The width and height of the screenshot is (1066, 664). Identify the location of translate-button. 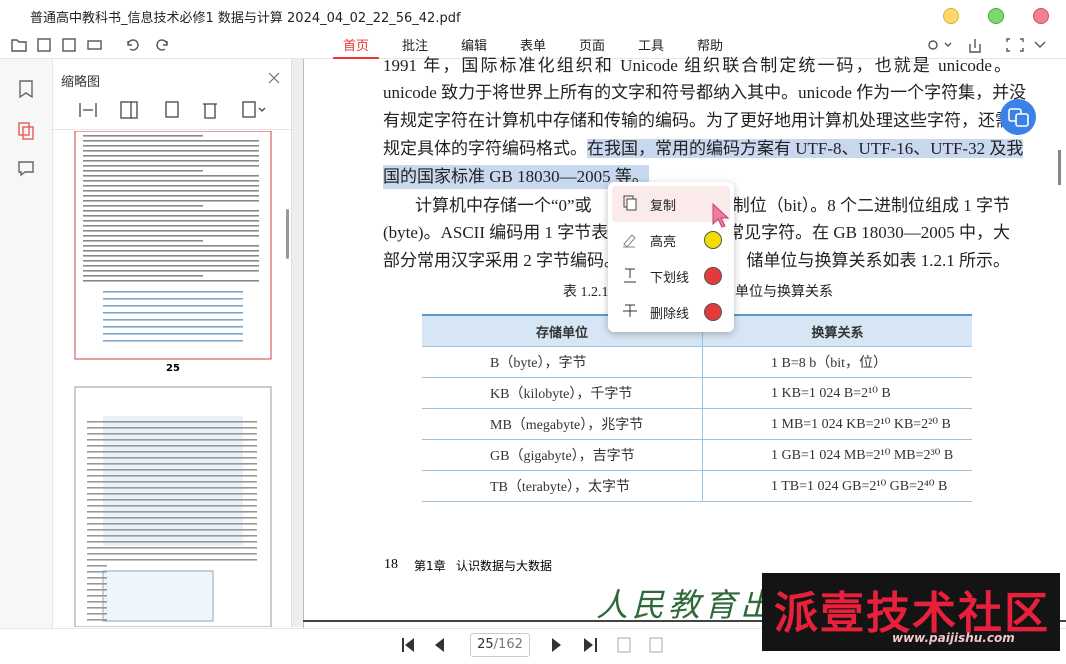
(1018, 117).